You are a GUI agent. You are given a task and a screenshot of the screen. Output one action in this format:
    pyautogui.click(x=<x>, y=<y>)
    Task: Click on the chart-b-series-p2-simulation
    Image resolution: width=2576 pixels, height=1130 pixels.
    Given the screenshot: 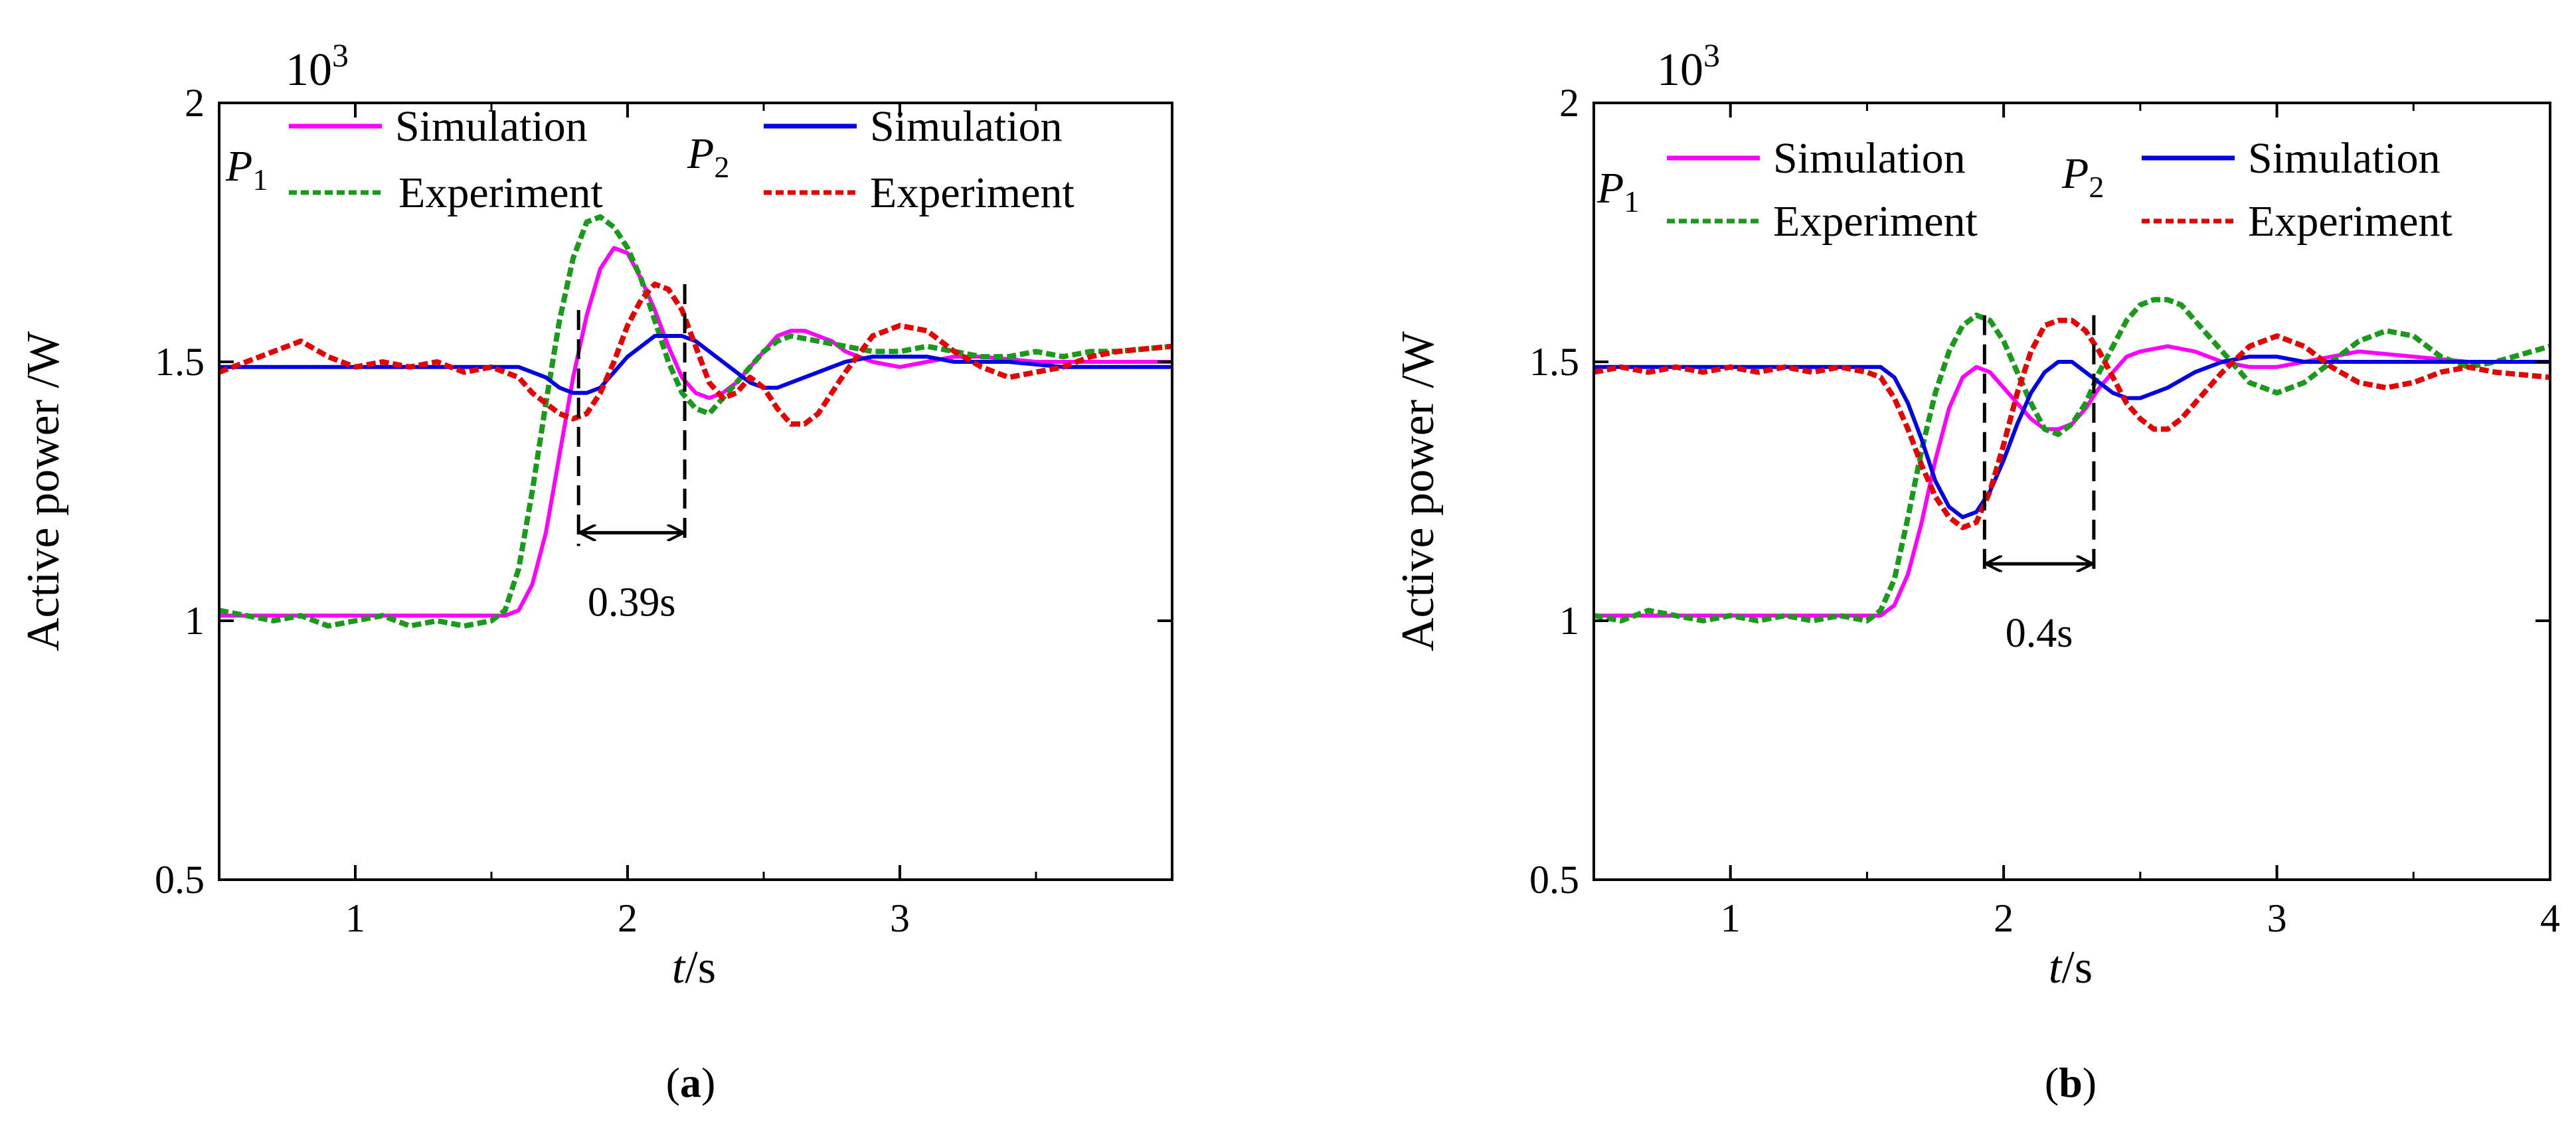 What is the action you would take?
    pyautogui.click(x=2072, y=437)
    